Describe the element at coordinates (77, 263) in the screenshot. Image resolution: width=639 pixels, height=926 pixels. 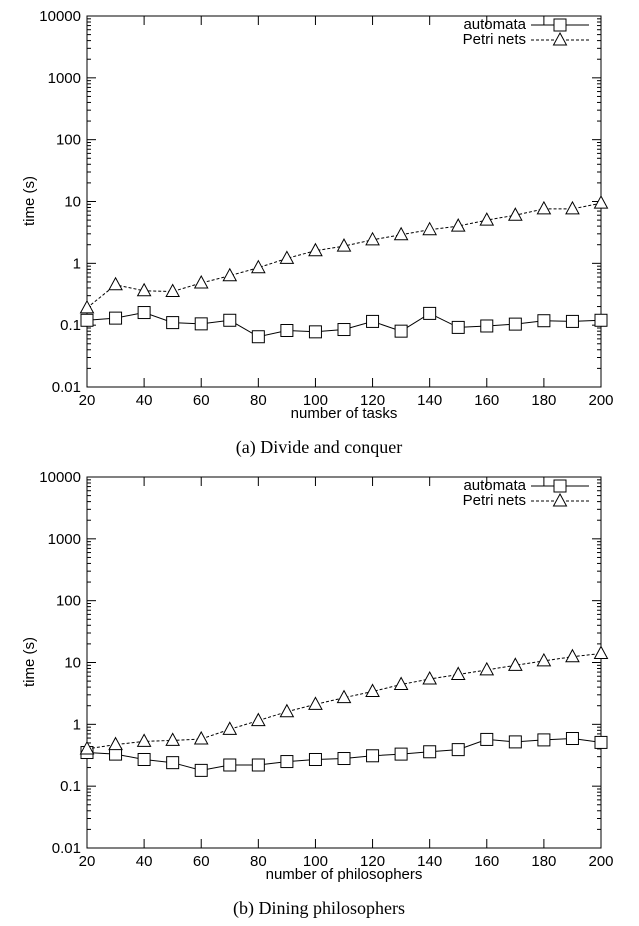
I see `y-tick-label: 1` at that location.